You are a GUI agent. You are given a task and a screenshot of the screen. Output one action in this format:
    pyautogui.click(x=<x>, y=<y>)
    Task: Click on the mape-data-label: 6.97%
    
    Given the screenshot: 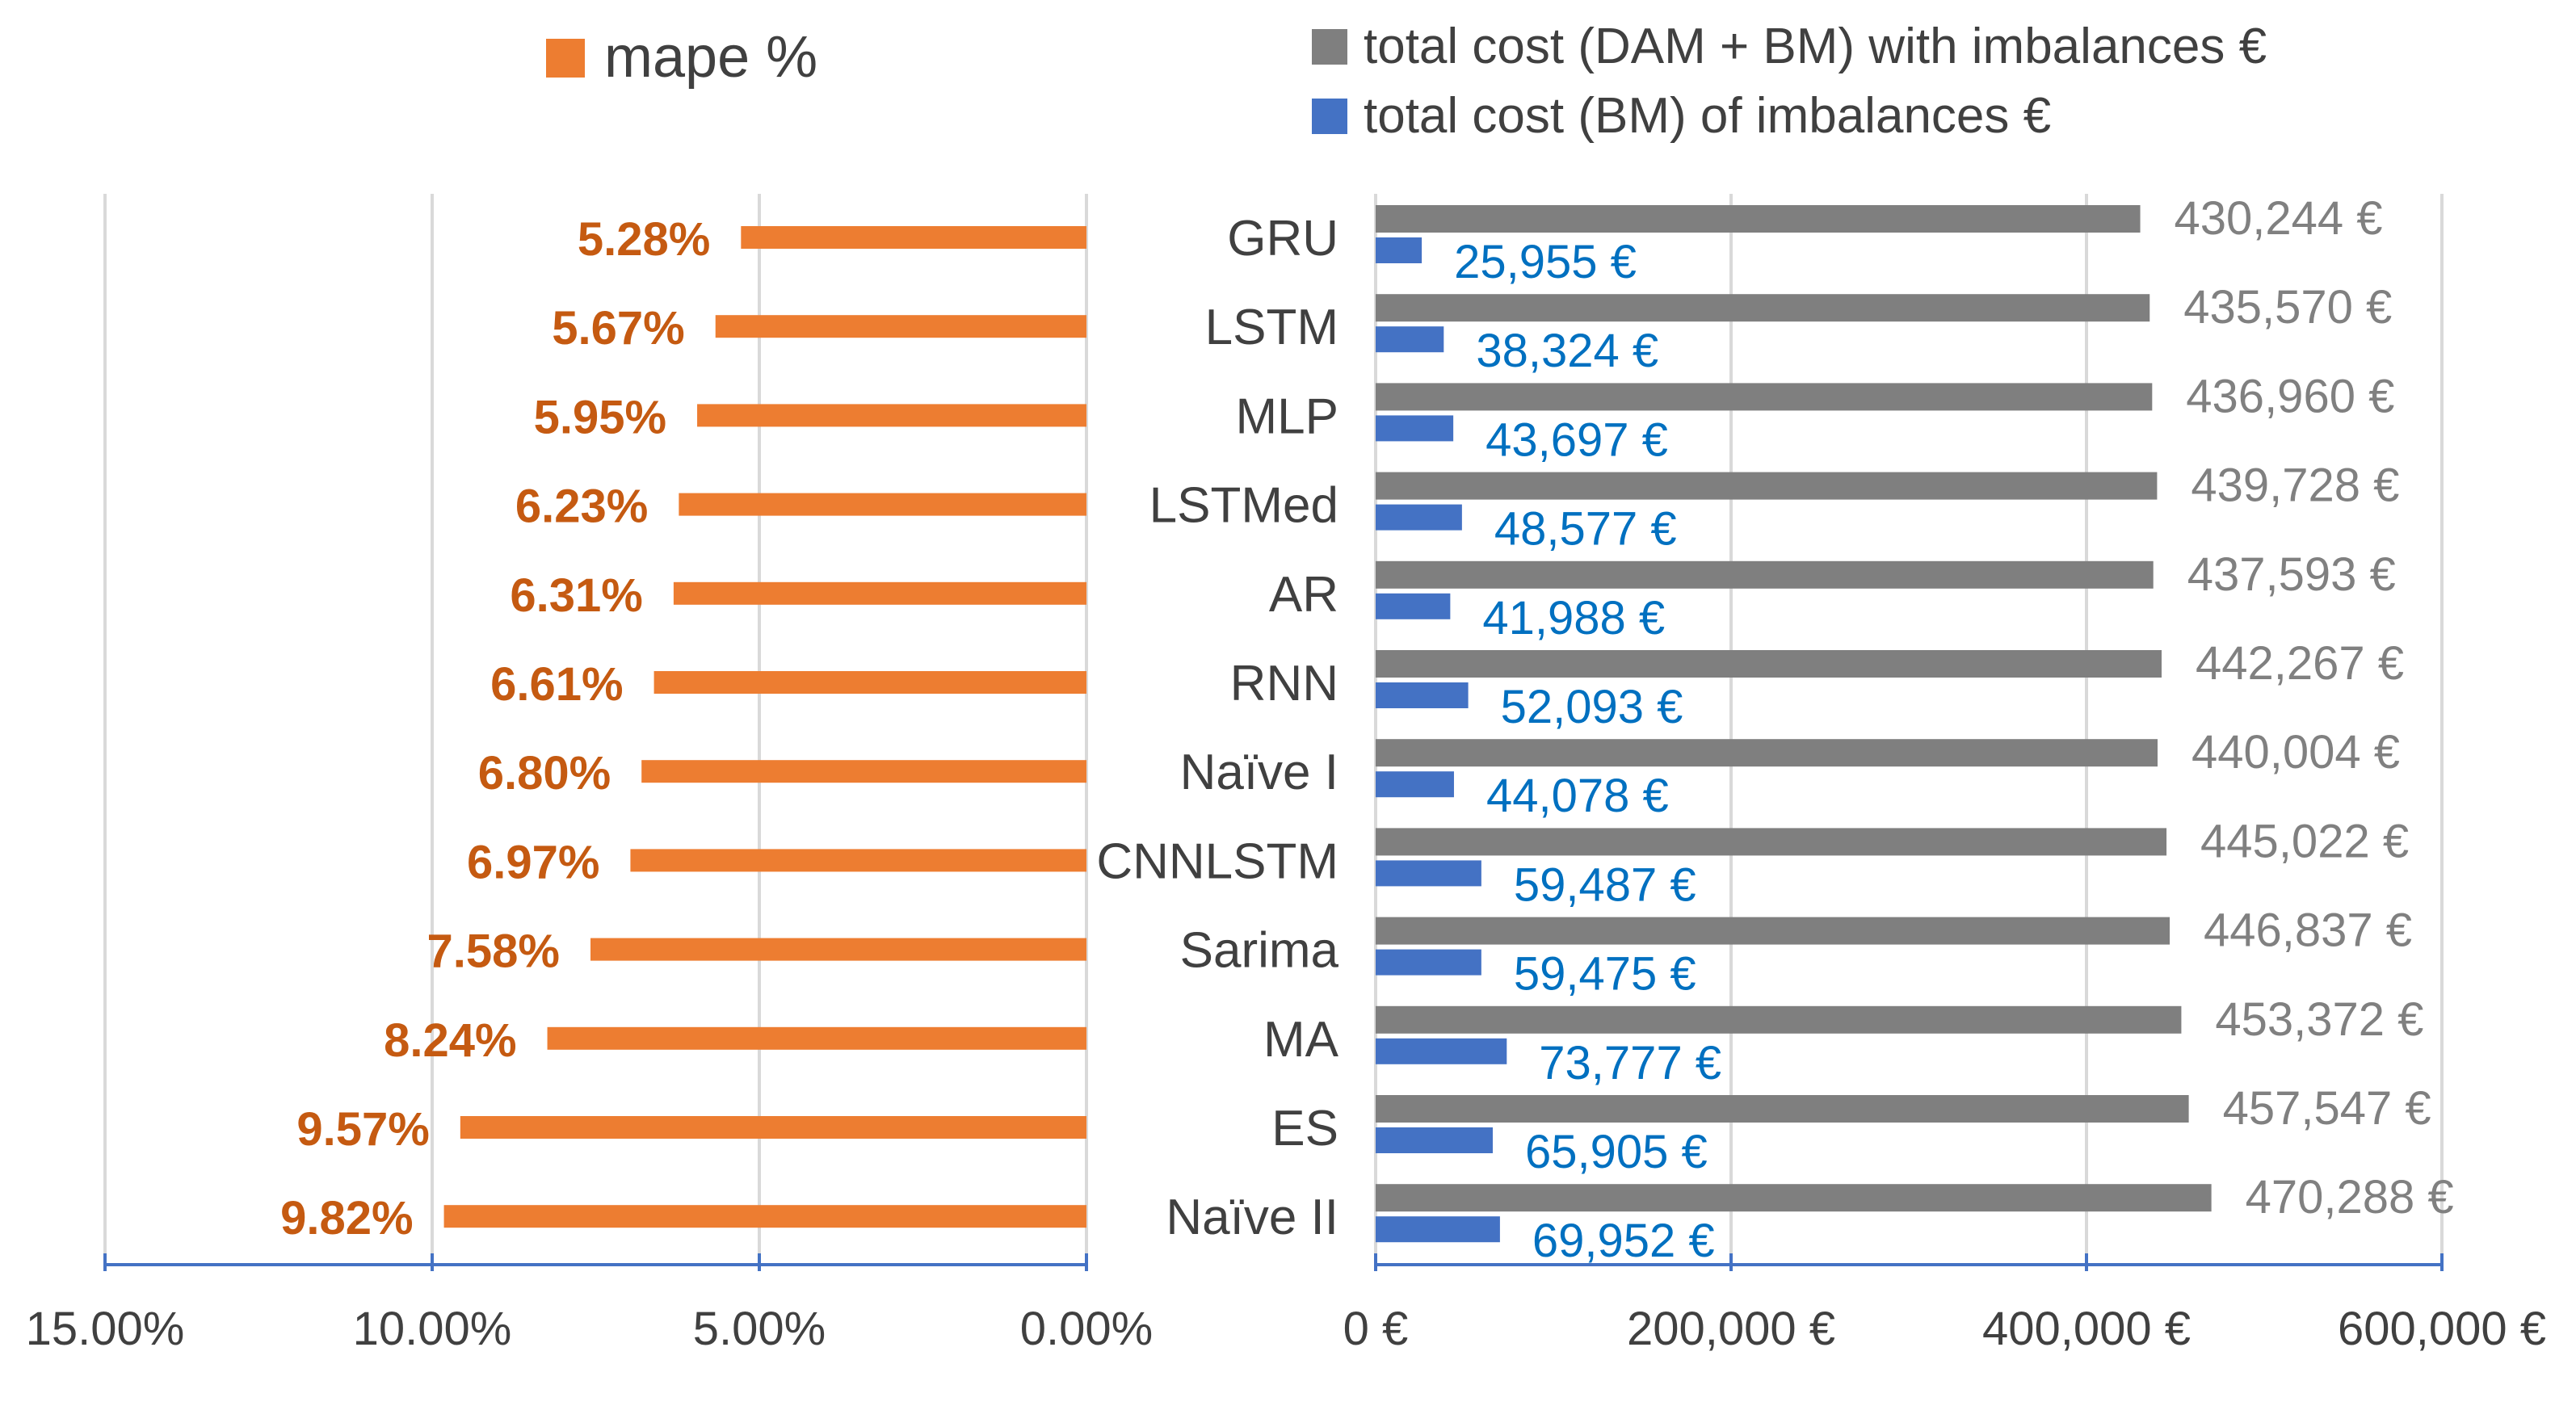 What is the action you would take?
    pyautogui.click(x=533, y=862)
    